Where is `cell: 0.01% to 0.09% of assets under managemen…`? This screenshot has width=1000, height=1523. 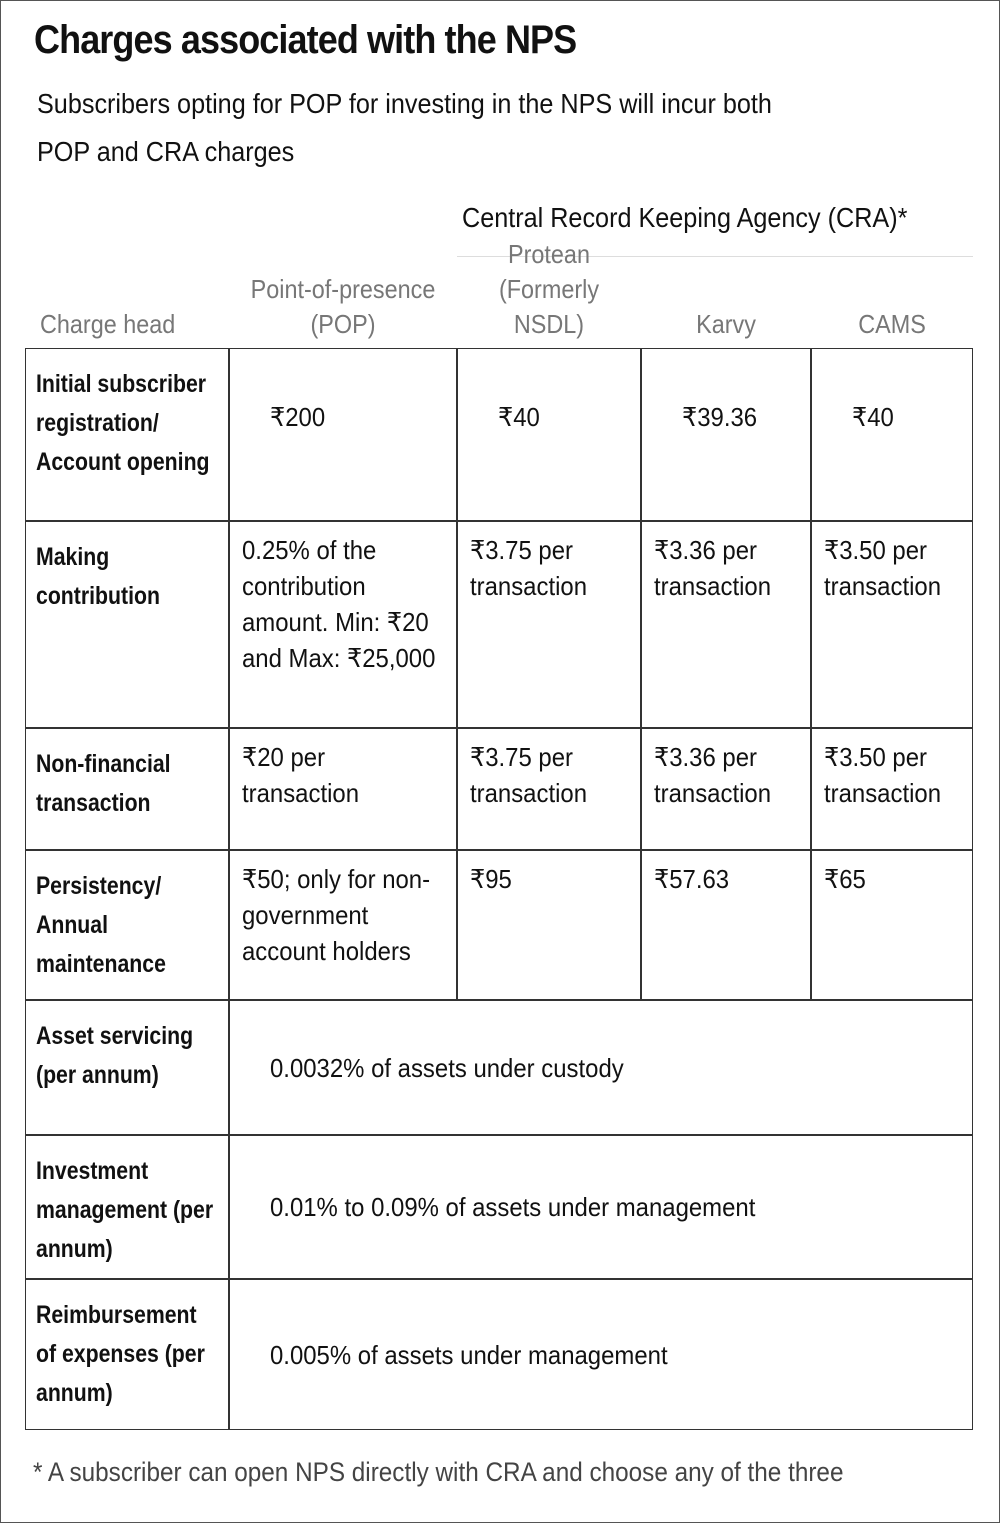 cell: 0.01% to 0.09% of assets under managemen… is located at coordinates (601, 1207).